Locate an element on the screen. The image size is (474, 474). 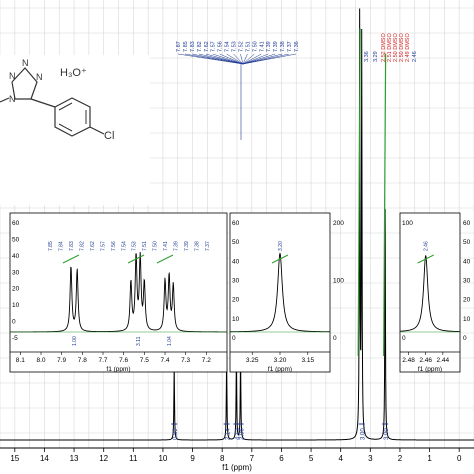
inset-x-tick-label: 3.15 is located at coordinates (307, 360).